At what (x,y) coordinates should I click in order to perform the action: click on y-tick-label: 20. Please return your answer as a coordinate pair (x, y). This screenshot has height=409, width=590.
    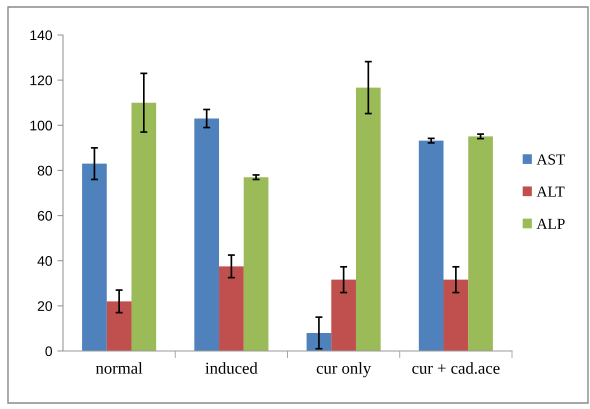
    Looking at the image, I should click on (45, 306).